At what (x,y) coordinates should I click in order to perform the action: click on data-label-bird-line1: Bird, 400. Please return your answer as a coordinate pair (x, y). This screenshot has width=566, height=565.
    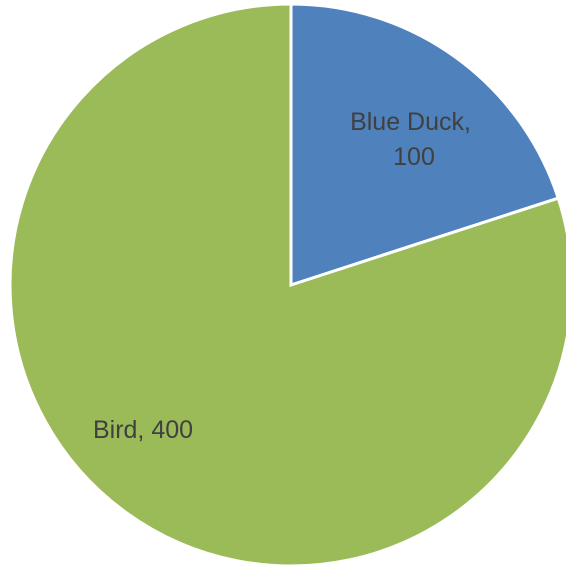
    Looking at the image, I should click on (143, 430).